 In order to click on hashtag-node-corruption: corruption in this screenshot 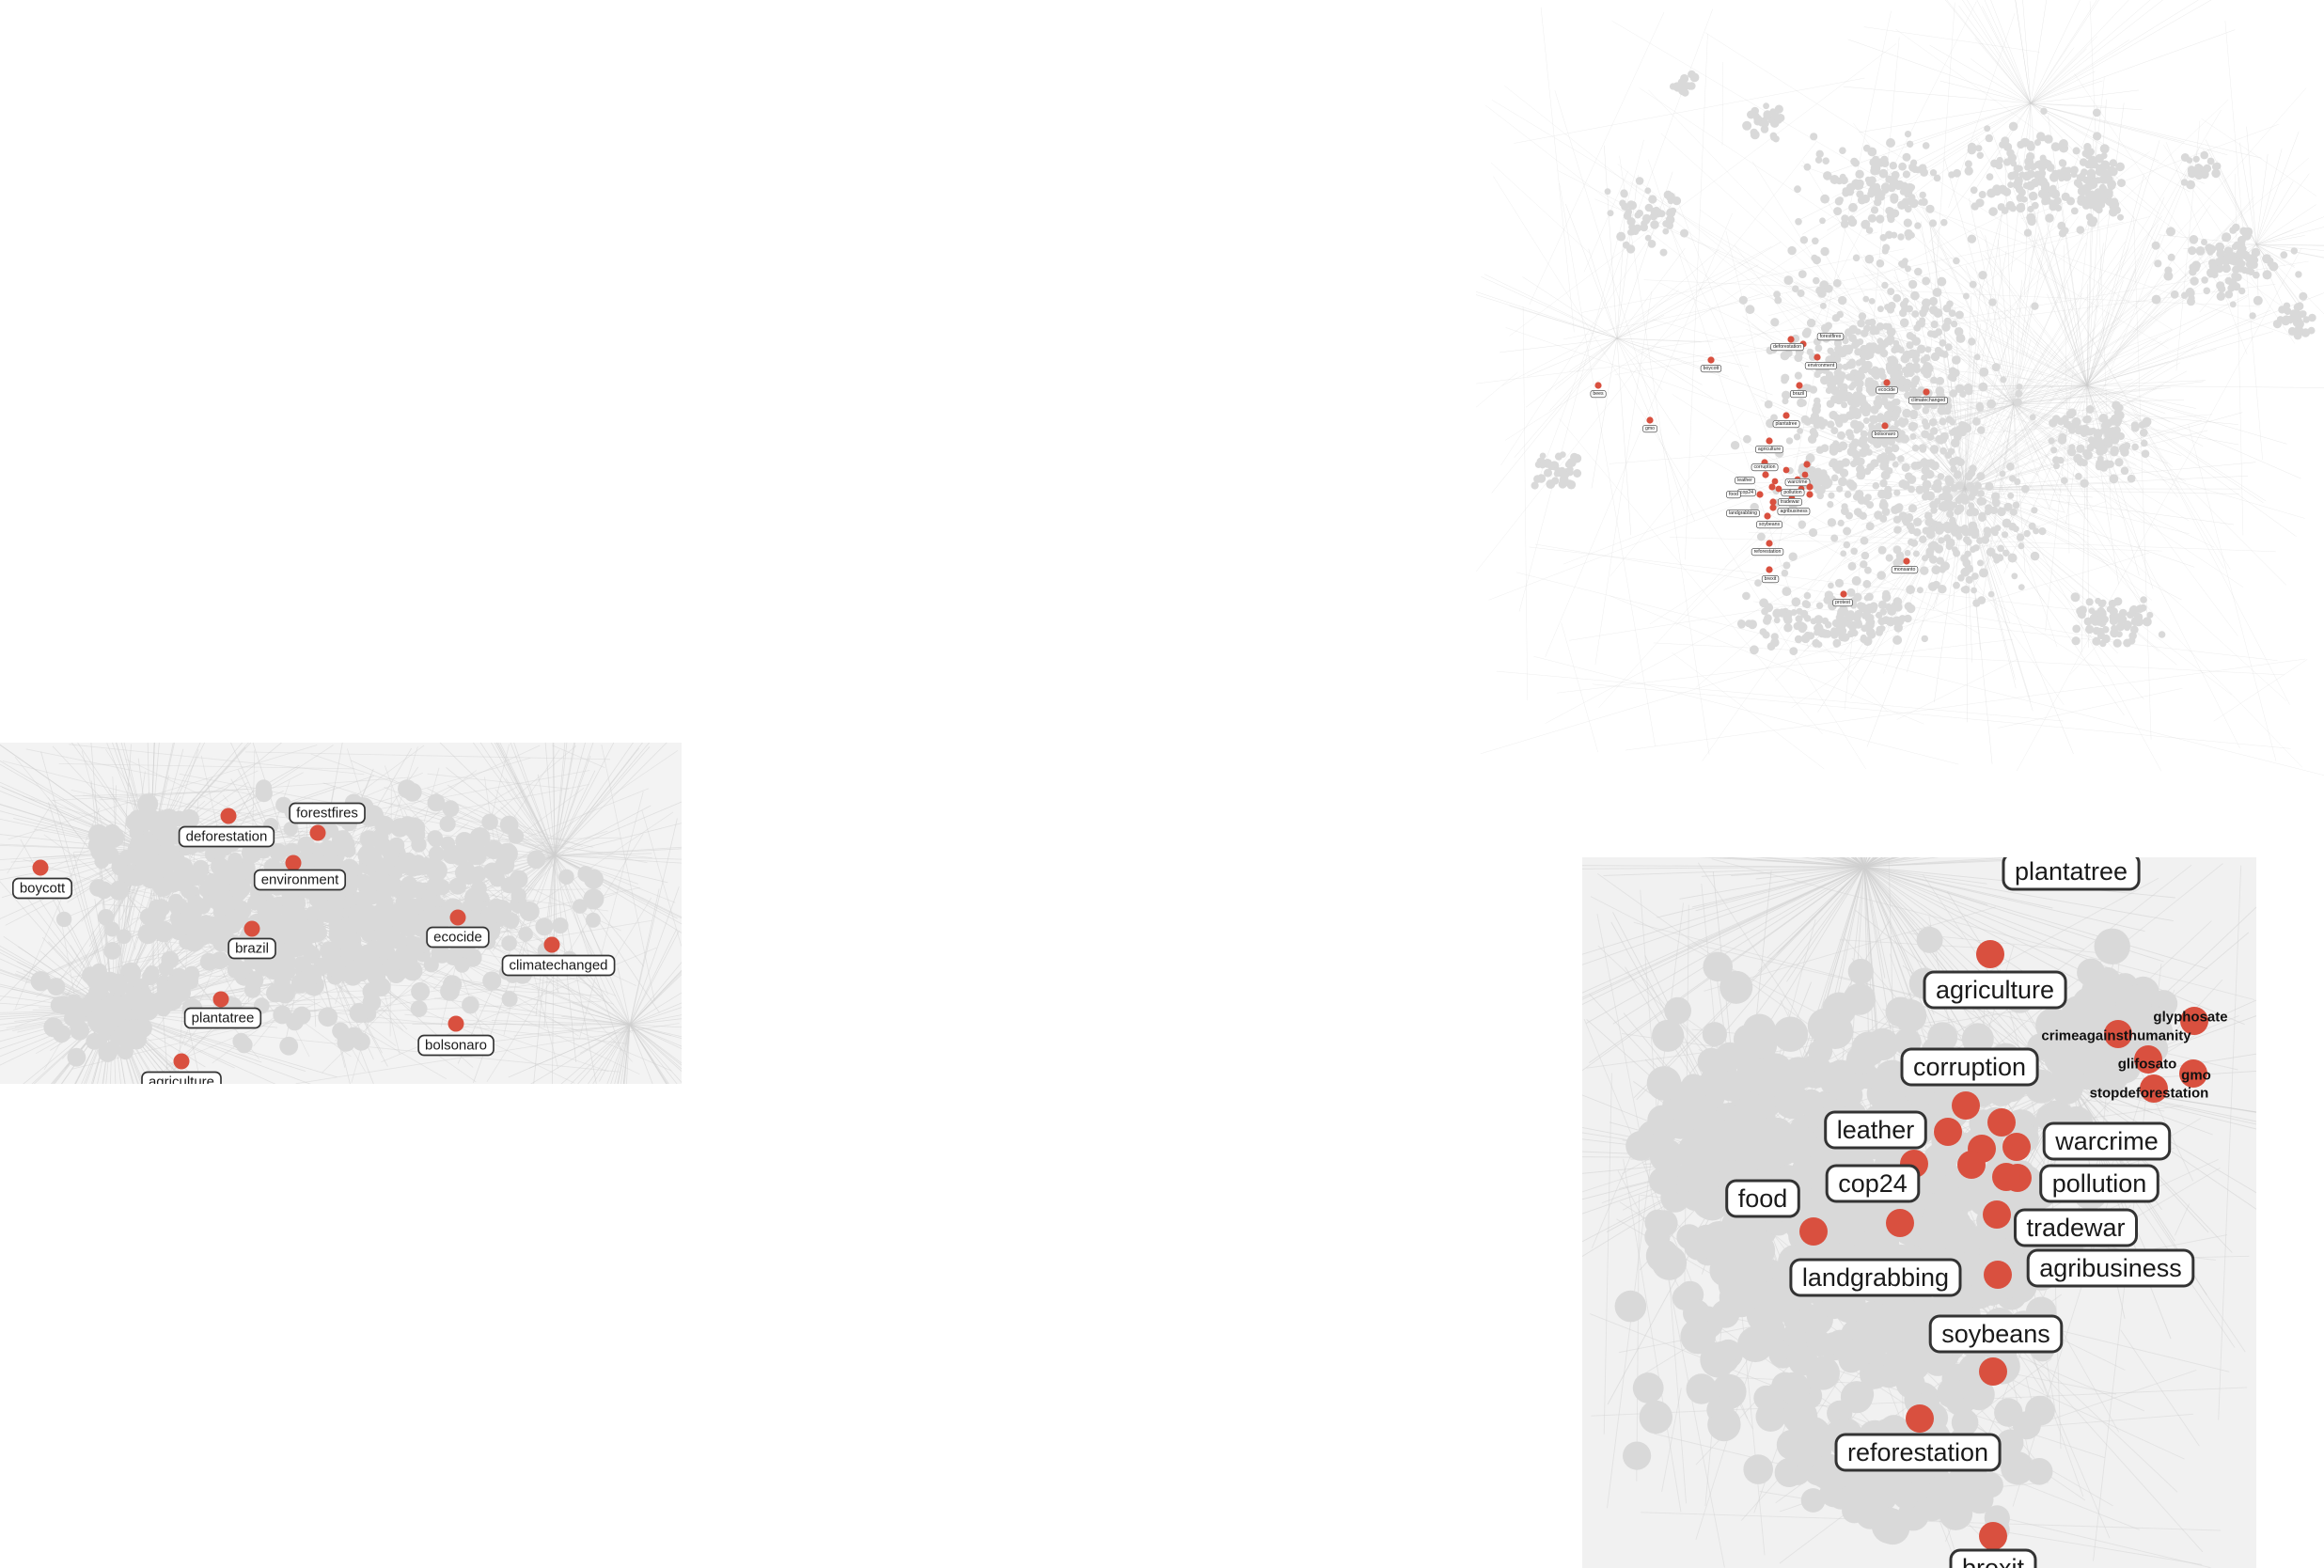, I will do `click(1765, 465)`.